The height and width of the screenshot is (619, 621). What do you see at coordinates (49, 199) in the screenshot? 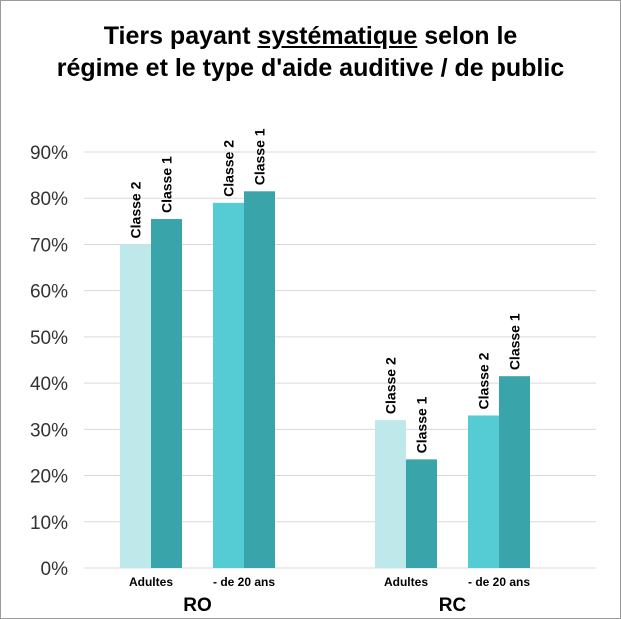
I see `y-tick-label: 80%` at bounding box center [49, 199].